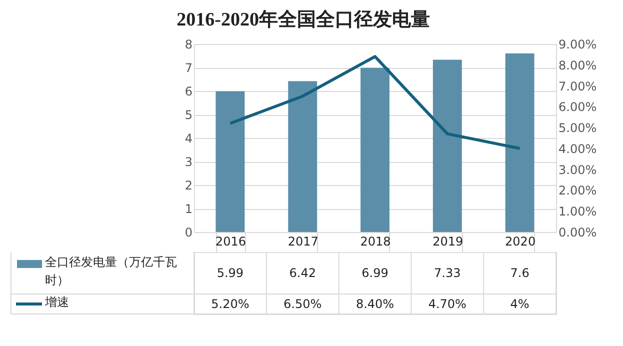 Image resolution: width=623 pixels, height=346 pixels. Describe the element at coordinates (447, 304) in the screenshot. I see `data-label: 4.70%` at that location.